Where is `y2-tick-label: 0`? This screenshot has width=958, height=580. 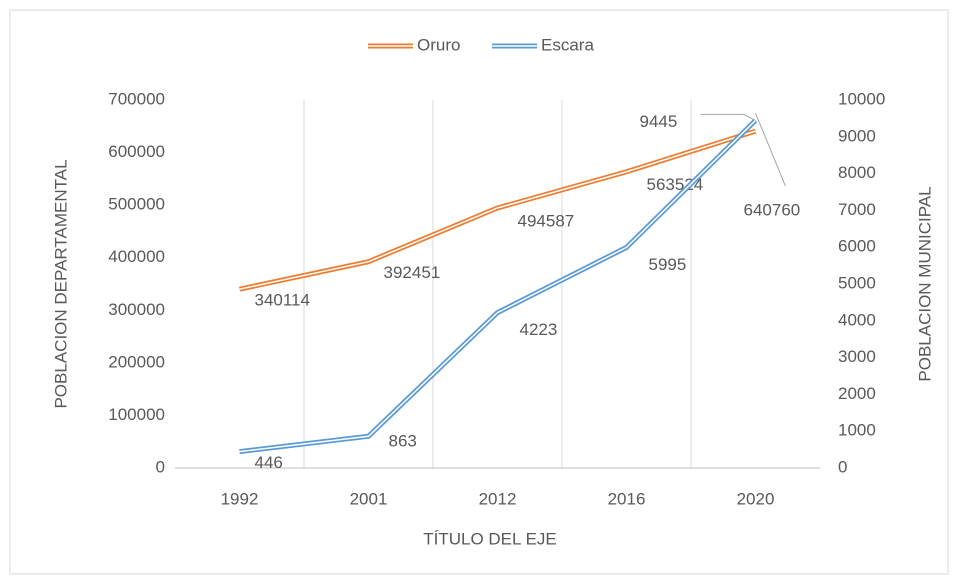 y2-tick-label: 0 is located at coordinates (842, 466).